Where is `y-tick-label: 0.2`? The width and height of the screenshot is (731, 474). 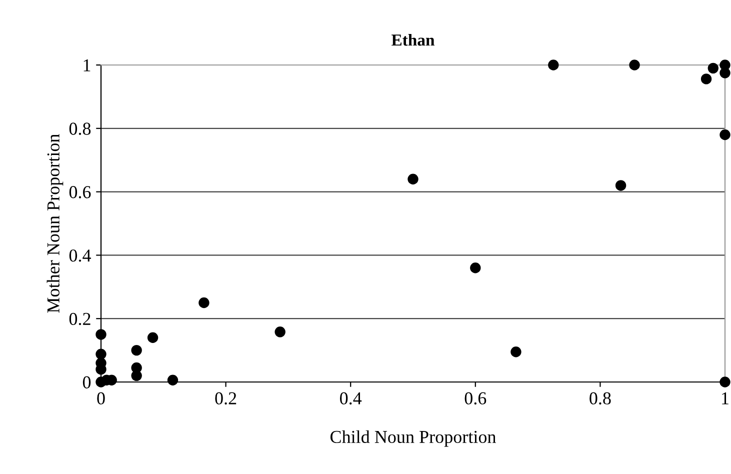
y-tick-label: 0.2 is located at coordinates (79, 319).